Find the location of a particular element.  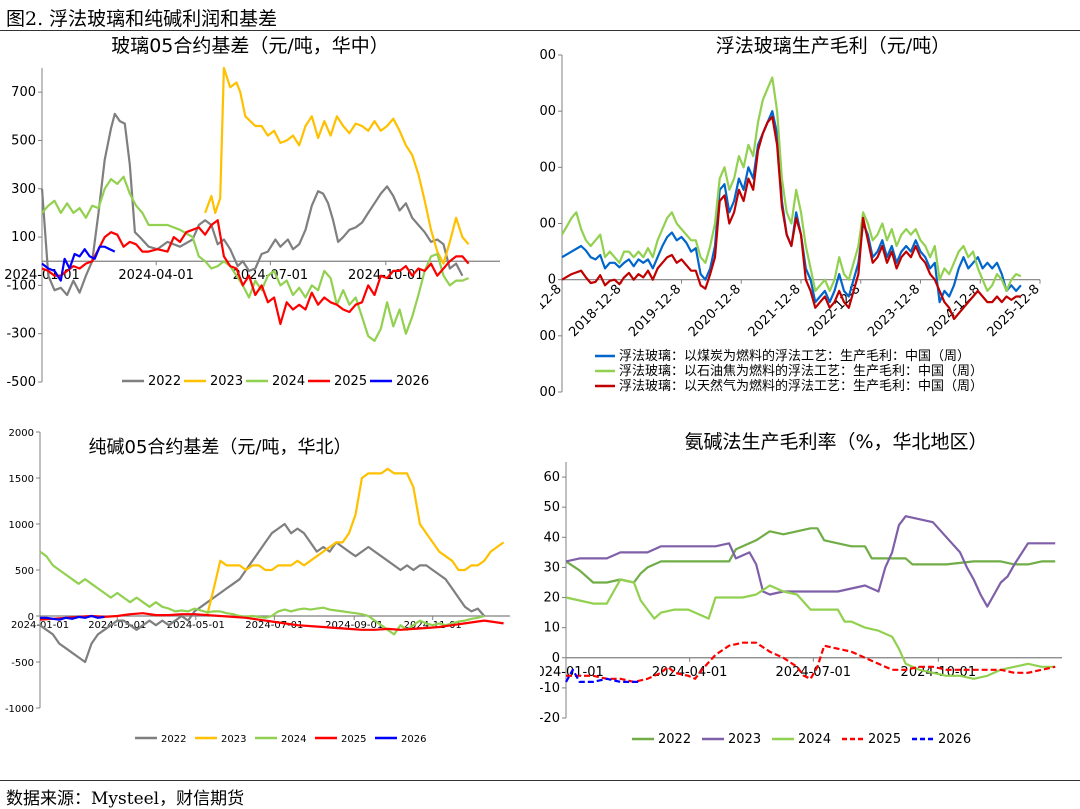

x-tick-label: 2024-10-01 is located at coordinates (386, 275).